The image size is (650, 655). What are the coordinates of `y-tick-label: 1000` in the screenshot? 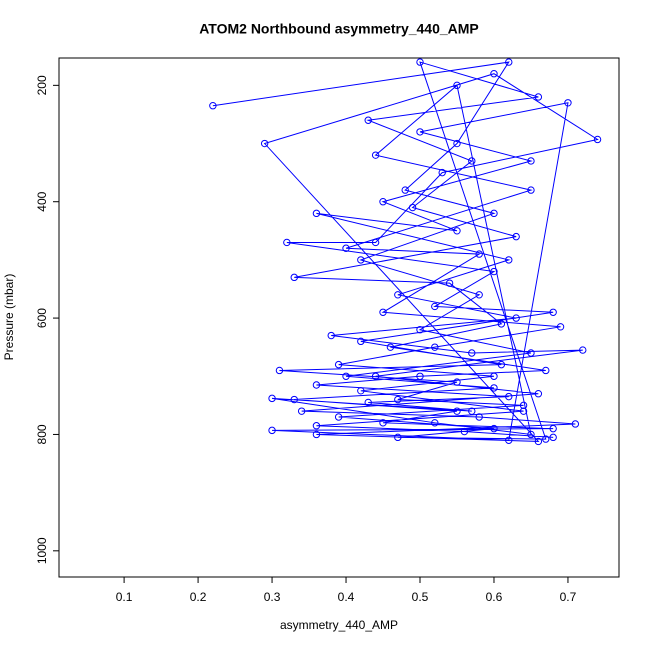 It's located at (42, 550).